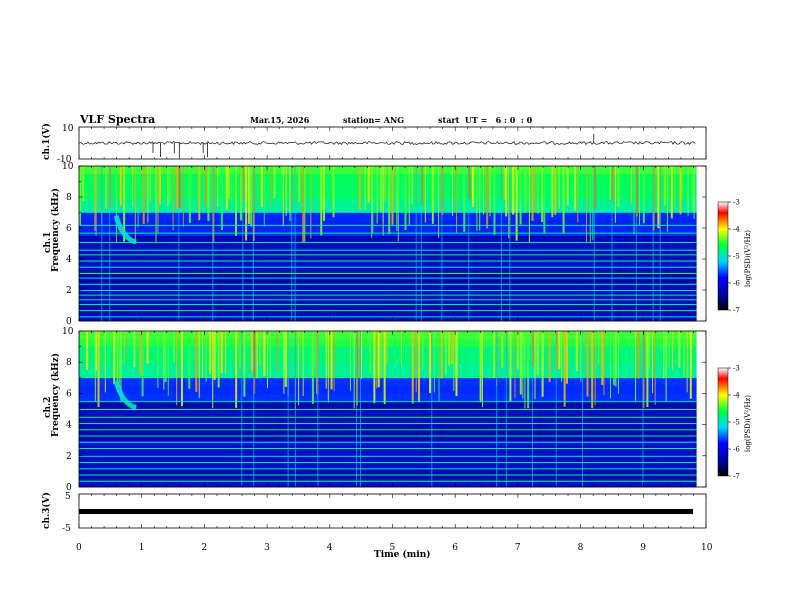 The image size is (792, 612). What do you see at coordinates (723, 256) in the screenshot?
I see `colorbar-ch1-gradient` at bounding box center [723, 256].